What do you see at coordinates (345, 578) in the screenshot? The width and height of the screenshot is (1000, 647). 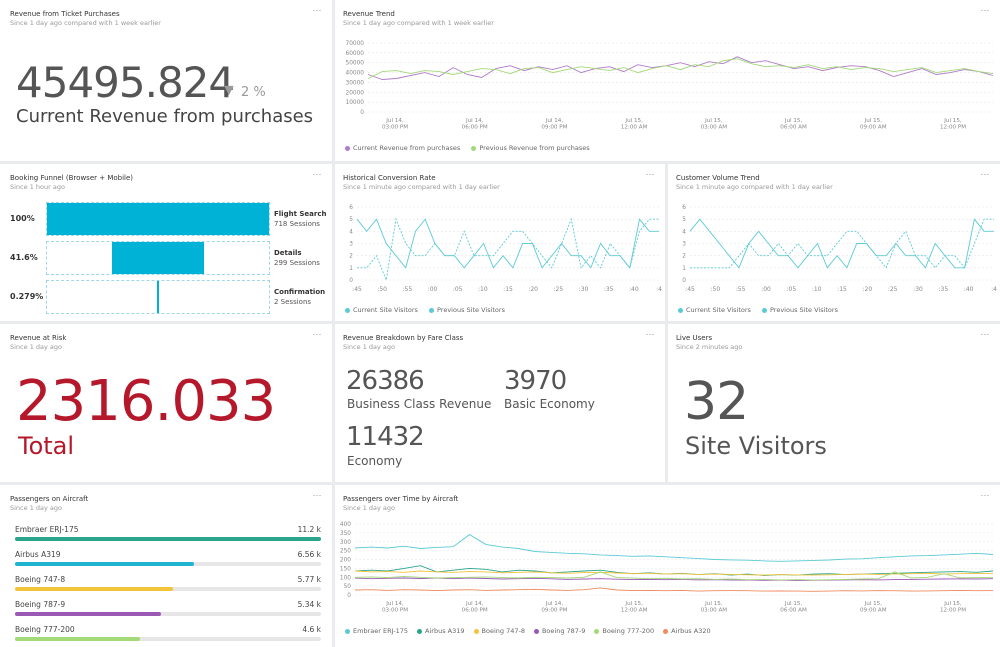 I see `y-tick-label: 100` at bounding box center [345, 578].